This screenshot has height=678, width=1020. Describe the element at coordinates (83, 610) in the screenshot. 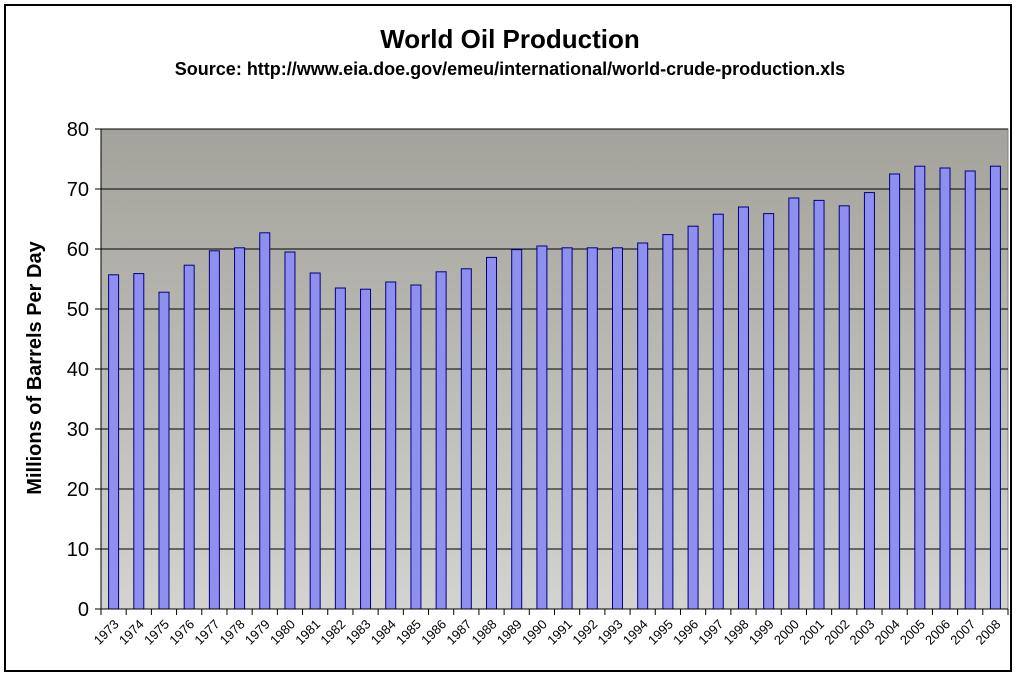

I see `y-tick-label: 0` at that location.